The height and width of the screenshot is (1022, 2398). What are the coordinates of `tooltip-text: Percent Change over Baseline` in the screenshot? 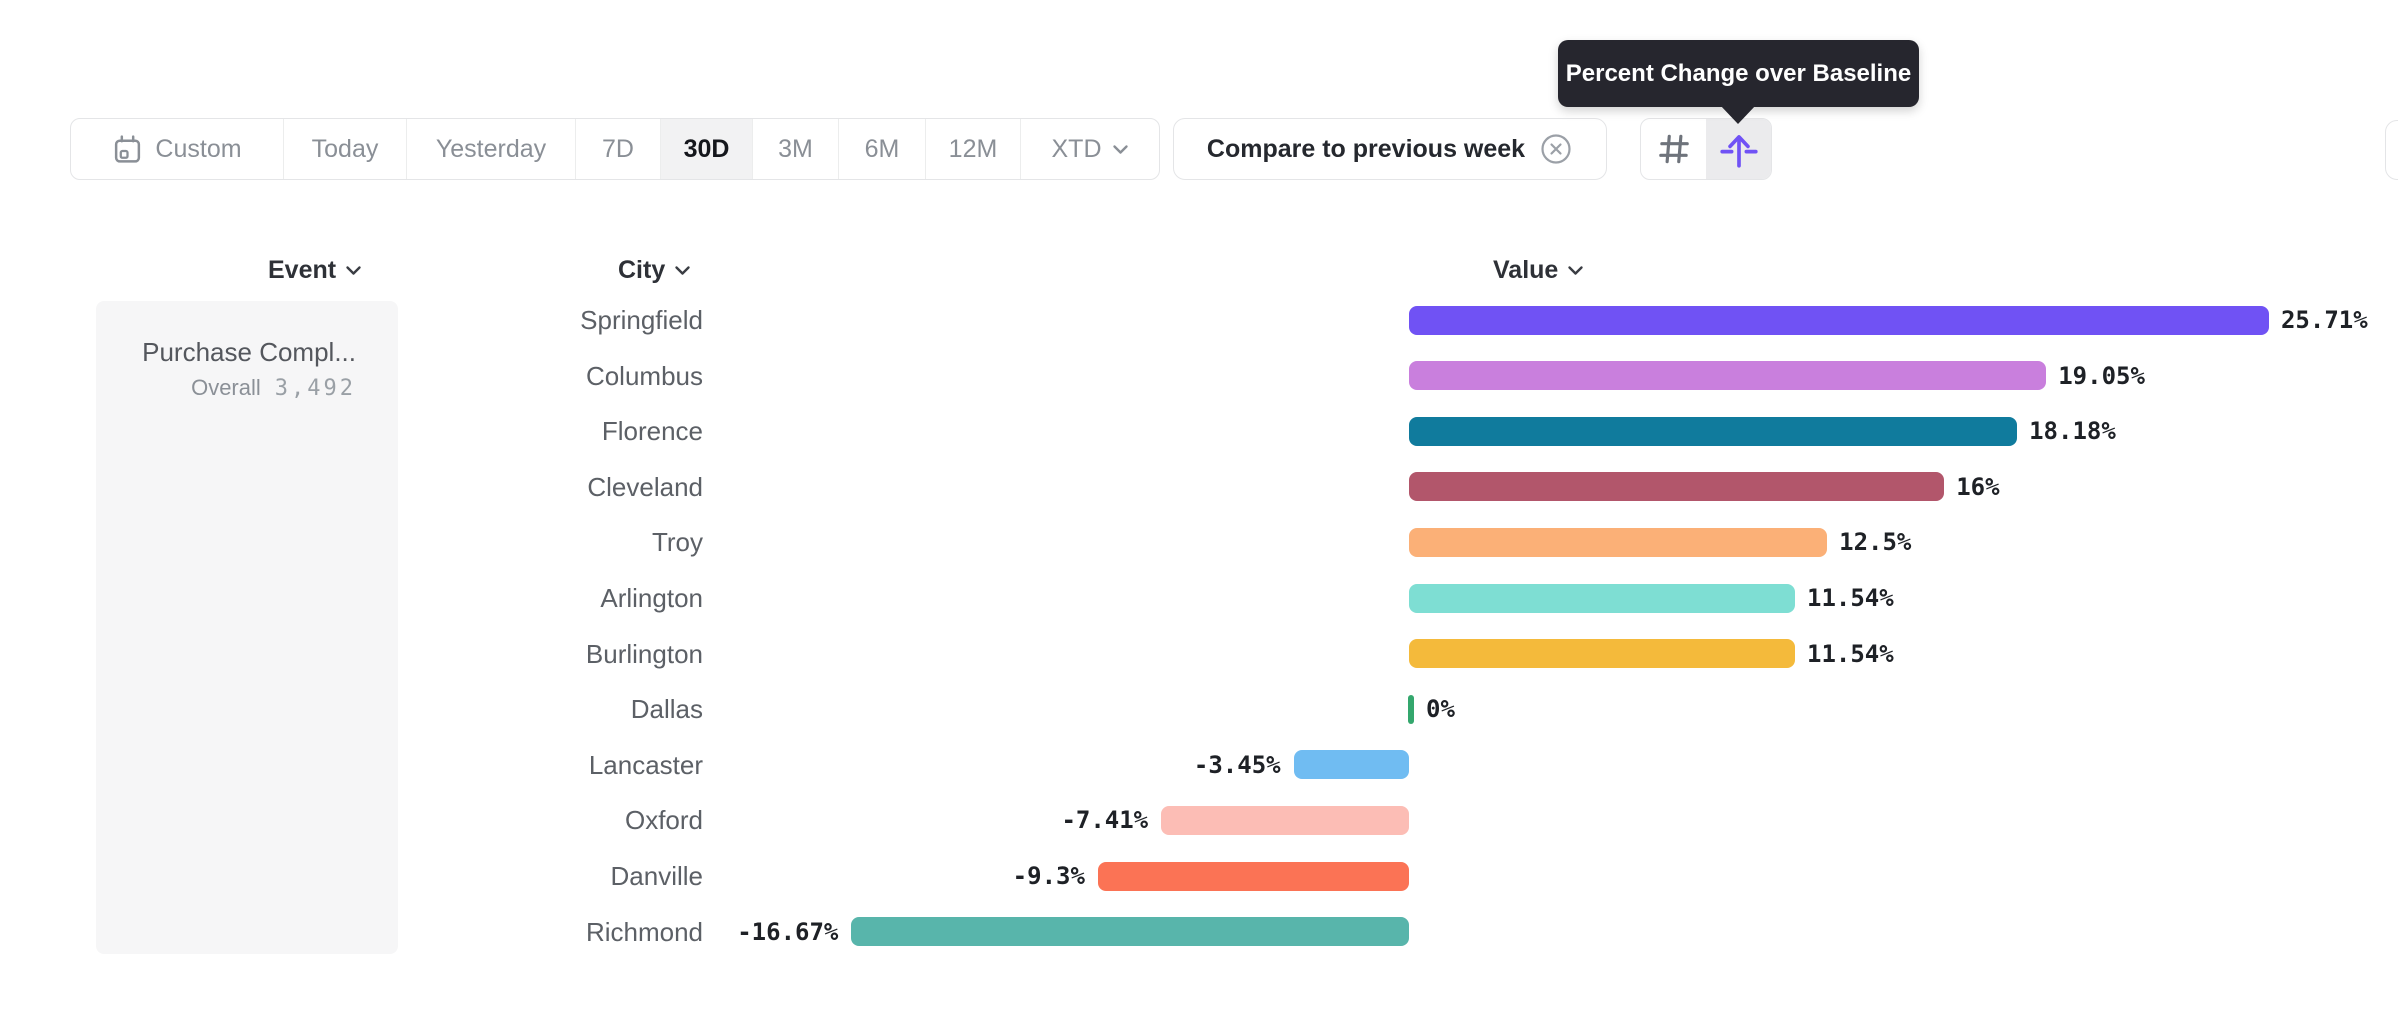 It's located at (1738, 73).